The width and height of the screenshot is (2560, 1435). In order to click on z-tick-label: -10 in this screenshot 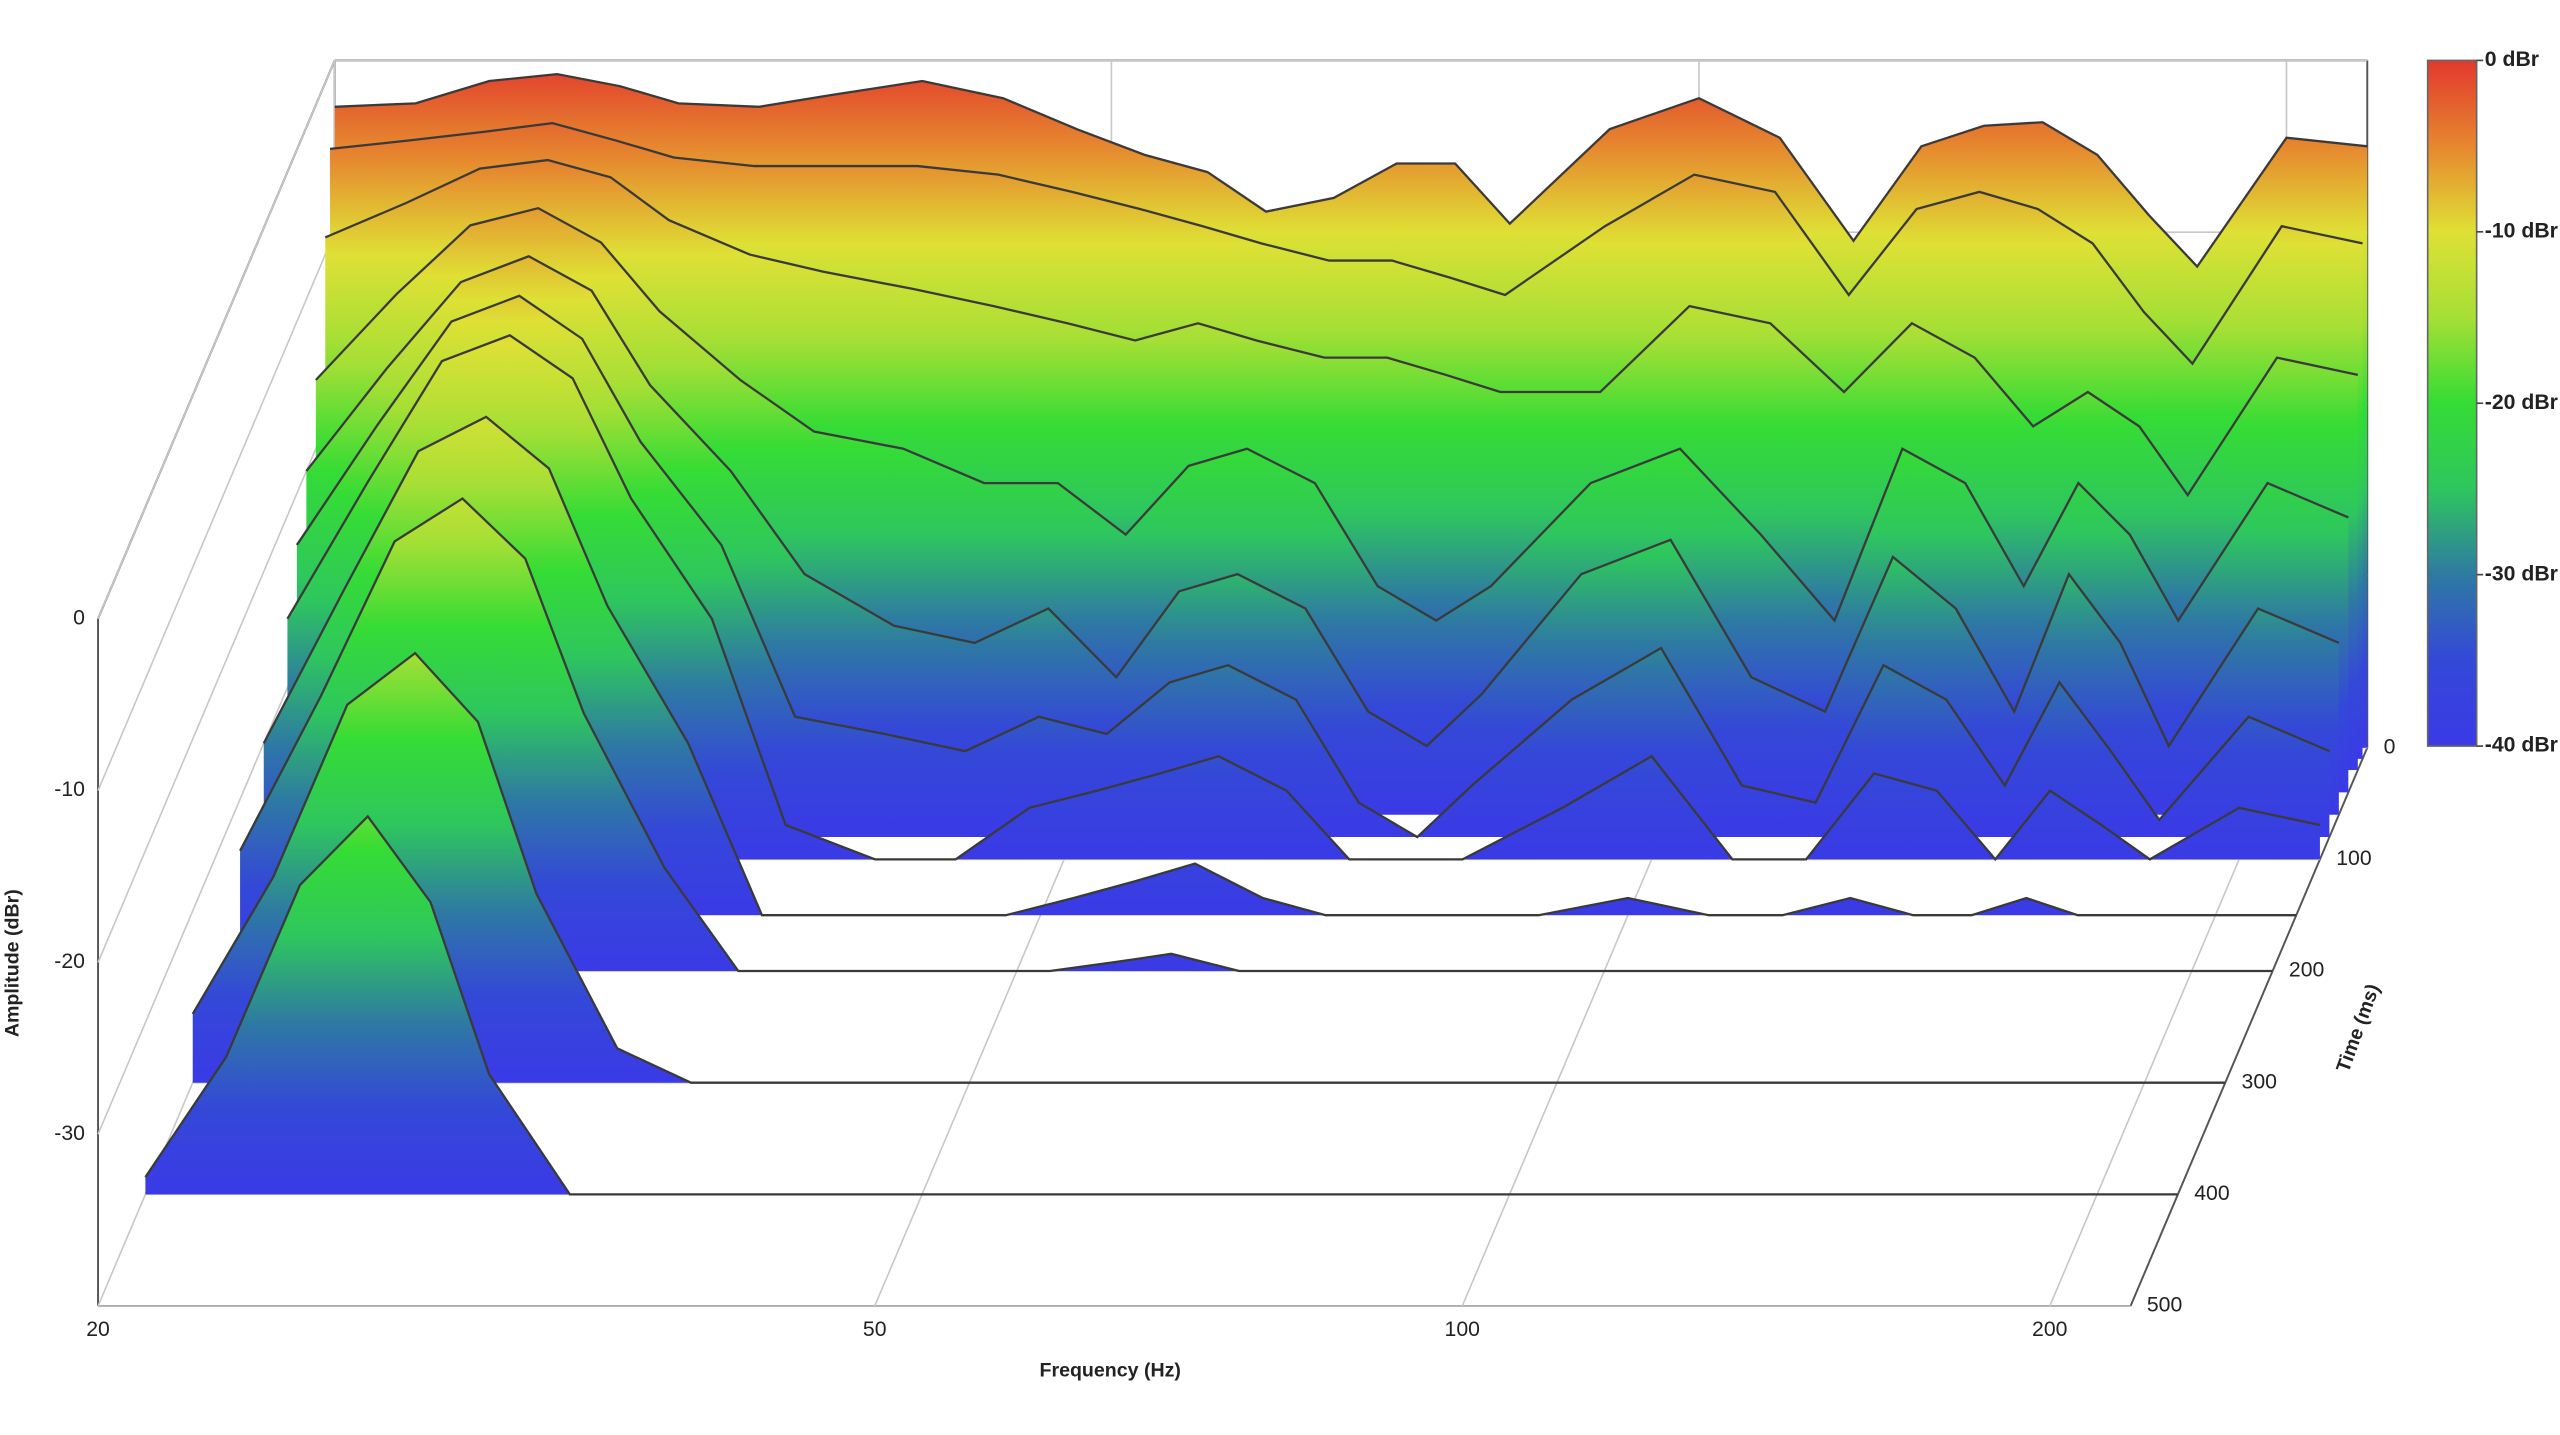, I will do `click(69, 789)`.